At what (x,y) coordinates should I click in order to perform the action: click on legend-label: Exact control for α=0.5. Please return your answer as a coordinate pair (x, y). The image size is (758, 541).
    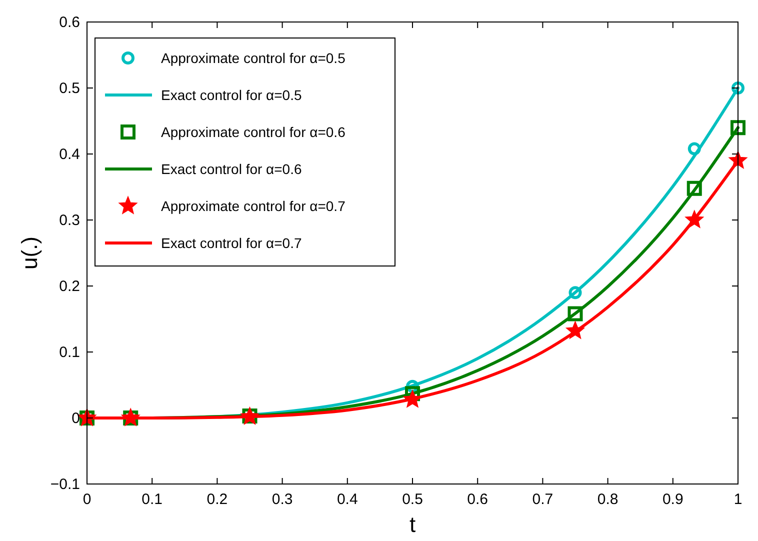
    Looking at the image, I should click on (231, 95).